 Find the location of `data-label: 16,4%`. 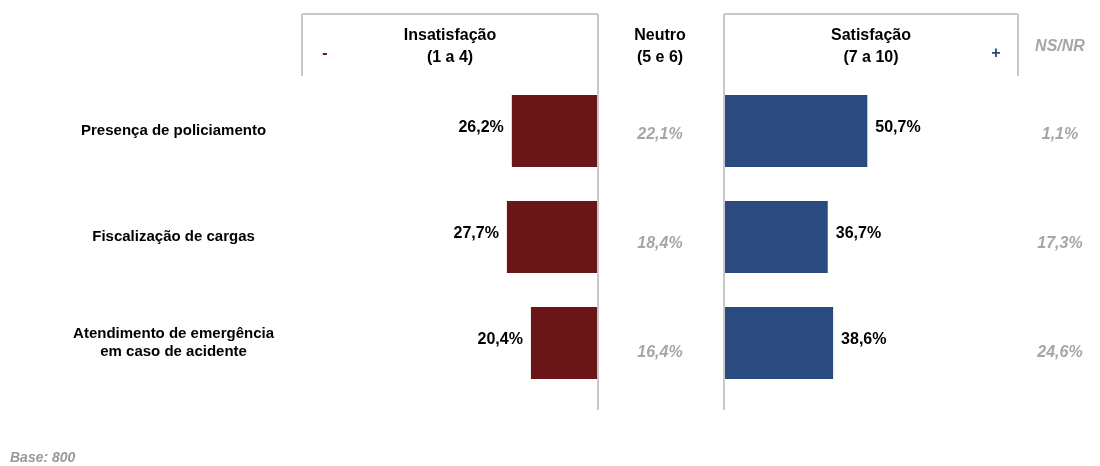

data-label: 16,4% is located at coordinates (660, 352).